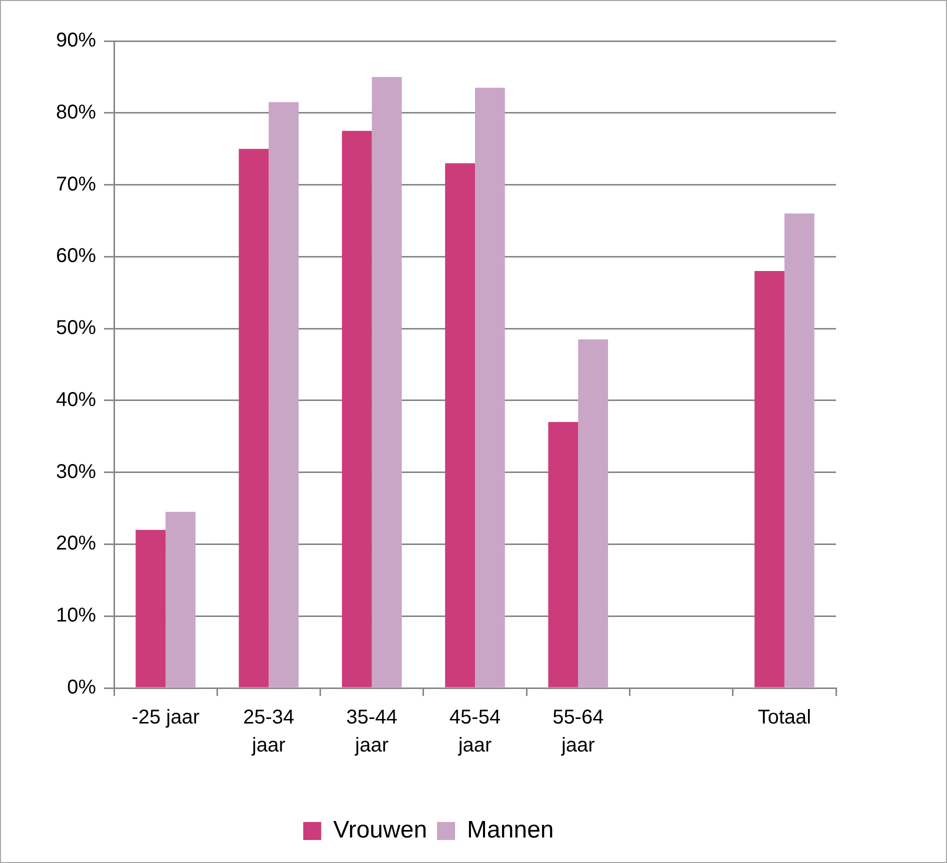 The width and height of the screenshot is (947, 863). I want to click on y-tick-label: 70%, so click(76, 184).